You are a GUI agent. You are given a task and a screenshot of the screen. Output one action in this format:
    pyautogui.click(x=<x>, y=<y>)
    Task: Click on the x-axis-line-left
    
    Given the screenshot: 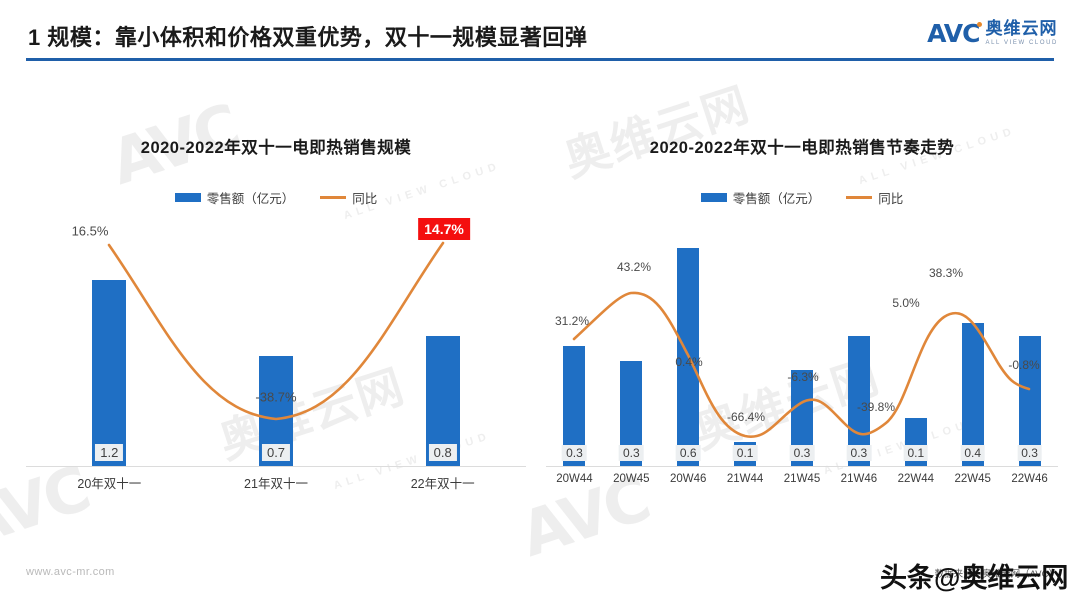 What is the action you would take?
    pyautogui.click(x=276, y=466)
    